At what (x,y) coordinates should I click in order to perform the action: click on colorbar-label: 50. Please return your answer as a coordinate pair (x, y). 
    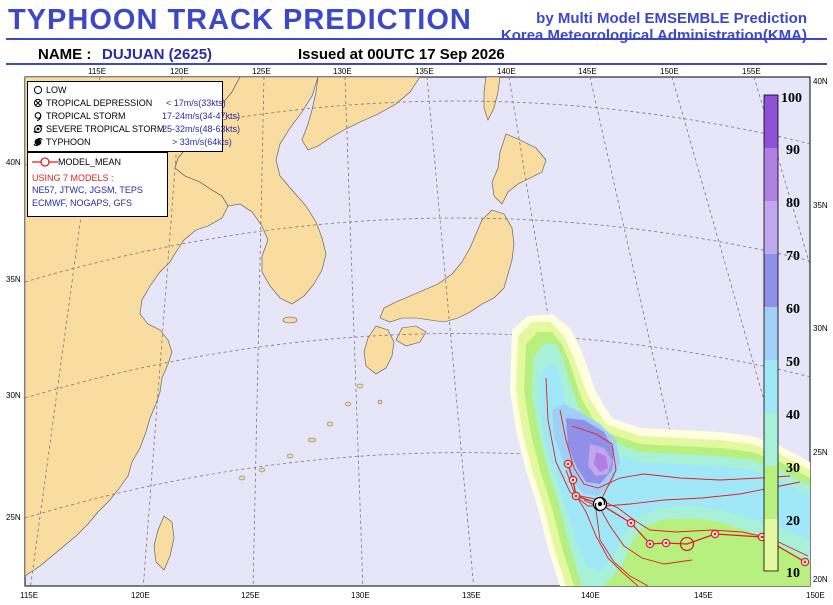
    Looking at the image, I should click on (793, 362).